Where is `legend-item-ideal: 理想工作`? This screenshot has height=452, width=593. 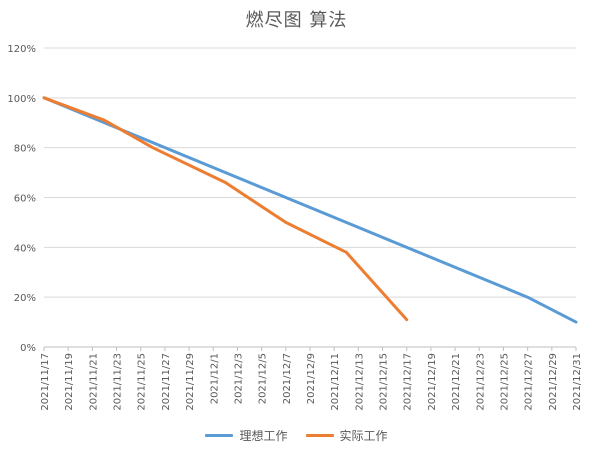
legend-item-ideal: 理想工作 is located at coordinates (246, 435).